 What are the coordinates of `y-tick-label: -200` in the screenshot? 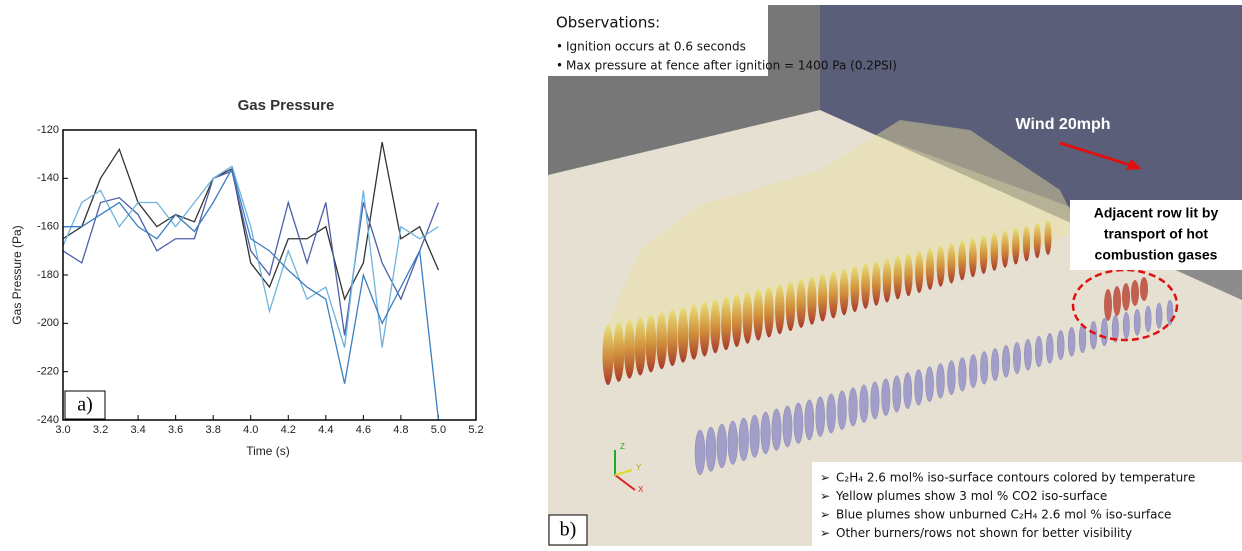 It's located at (48, 323).